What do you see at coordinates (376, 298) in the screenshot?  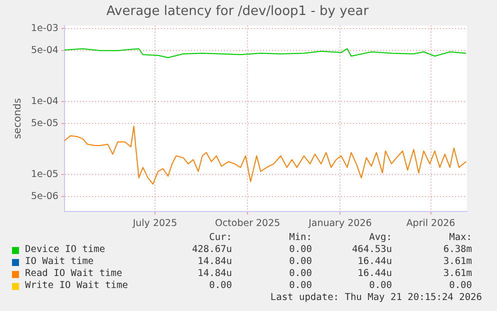 I see `text: Last update: Thu May 21 20:15:24 2026` at bounding box center [376, 298].